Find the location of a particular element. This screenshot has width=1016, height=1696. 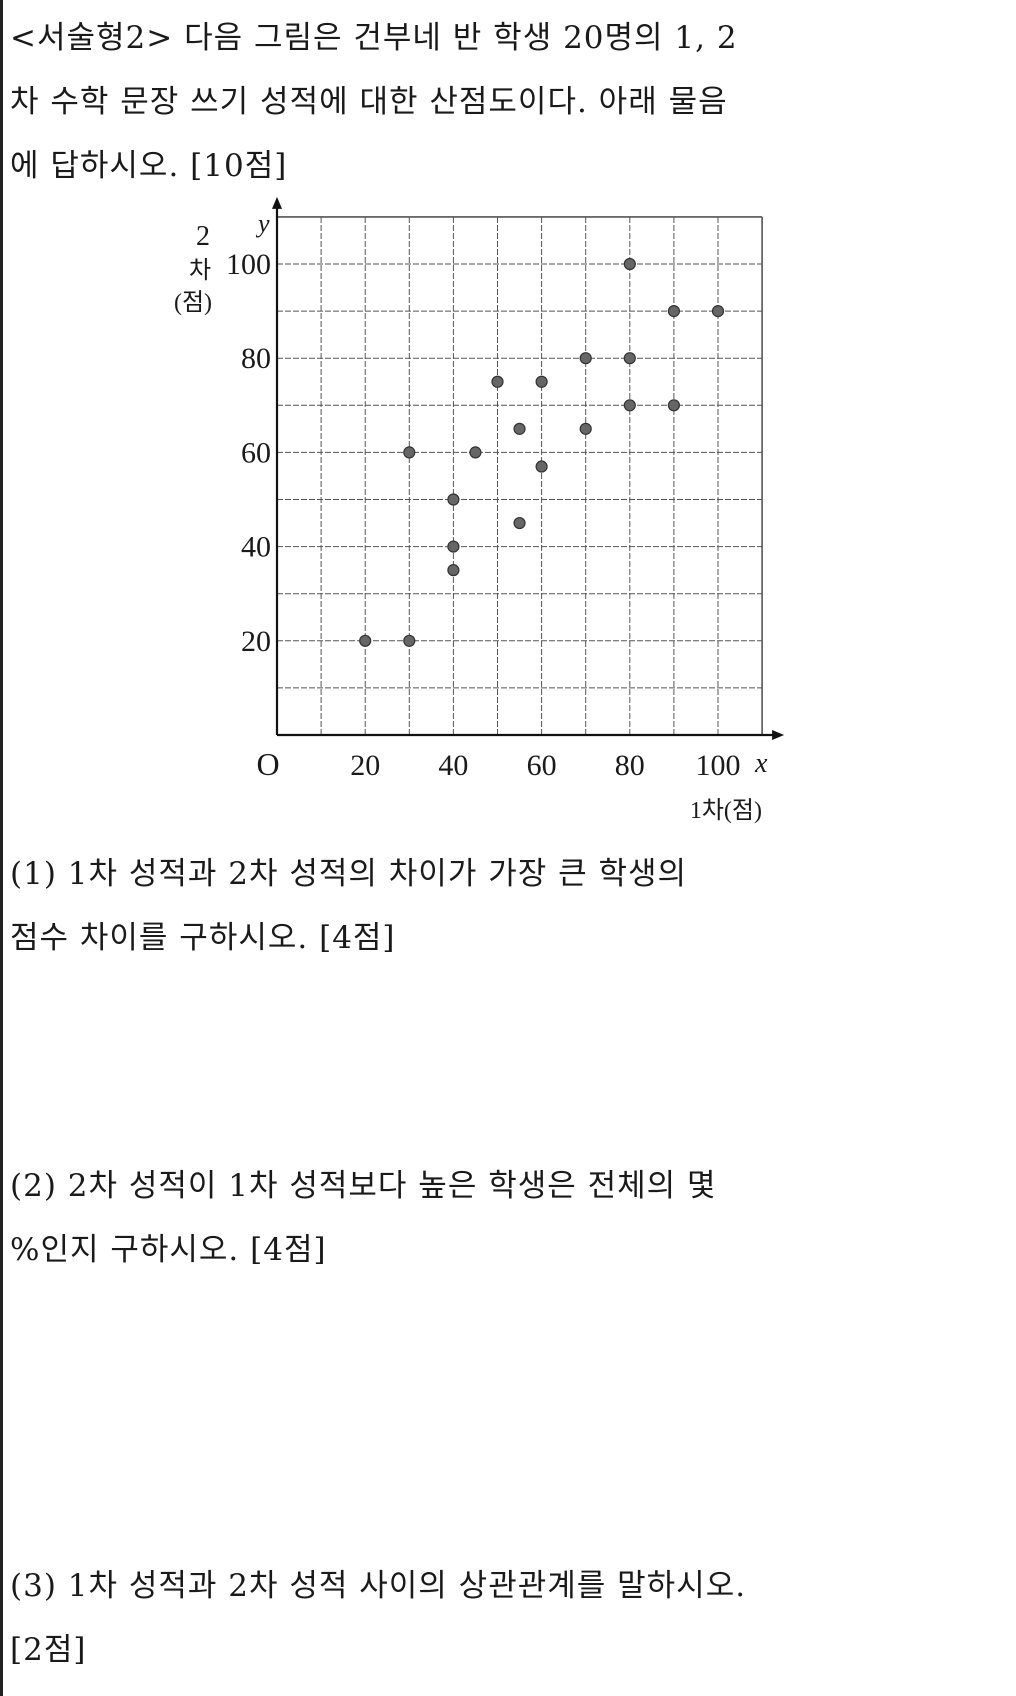

y-axis-label-line-3: (점) is located at coordinates (193, 302).